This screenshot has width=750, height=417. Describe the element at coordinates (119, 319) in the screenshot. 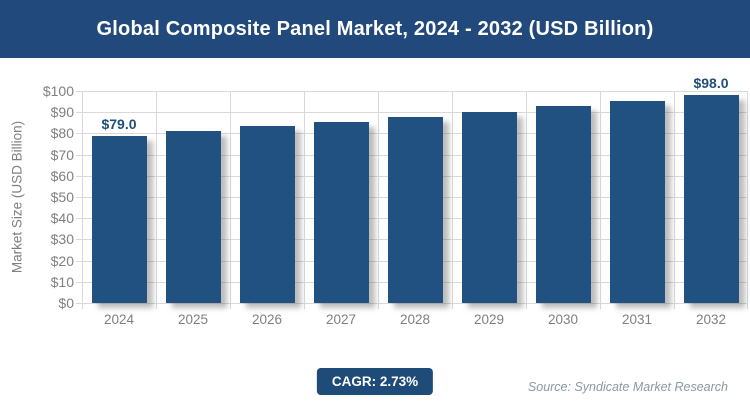

I see `x-tick-label: 2024` at that location.